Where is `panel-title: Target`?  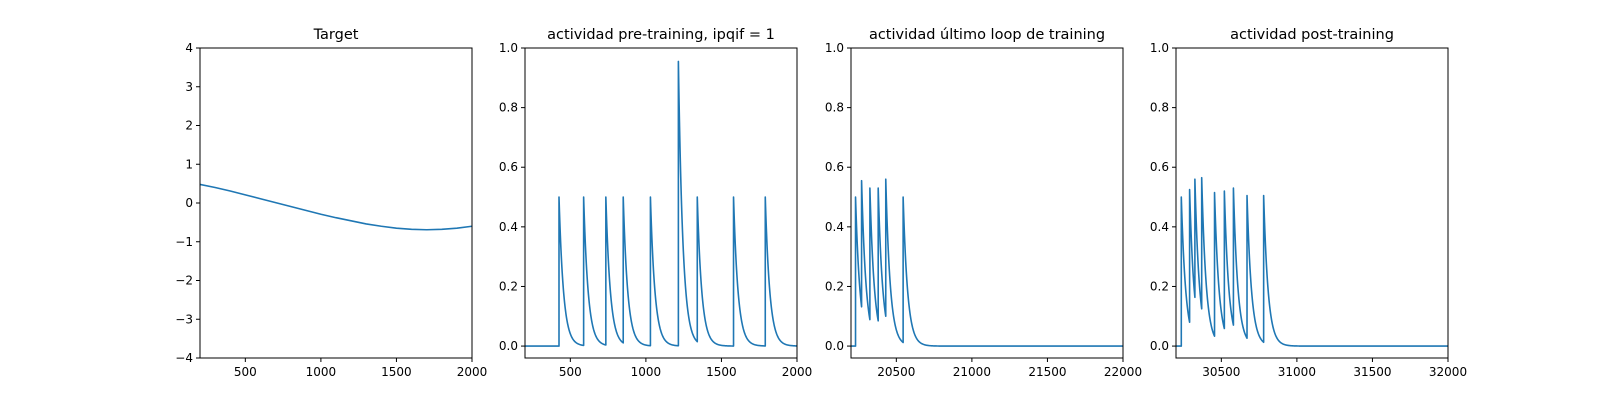
panel-title: Target is located at coordinates (336, 35).